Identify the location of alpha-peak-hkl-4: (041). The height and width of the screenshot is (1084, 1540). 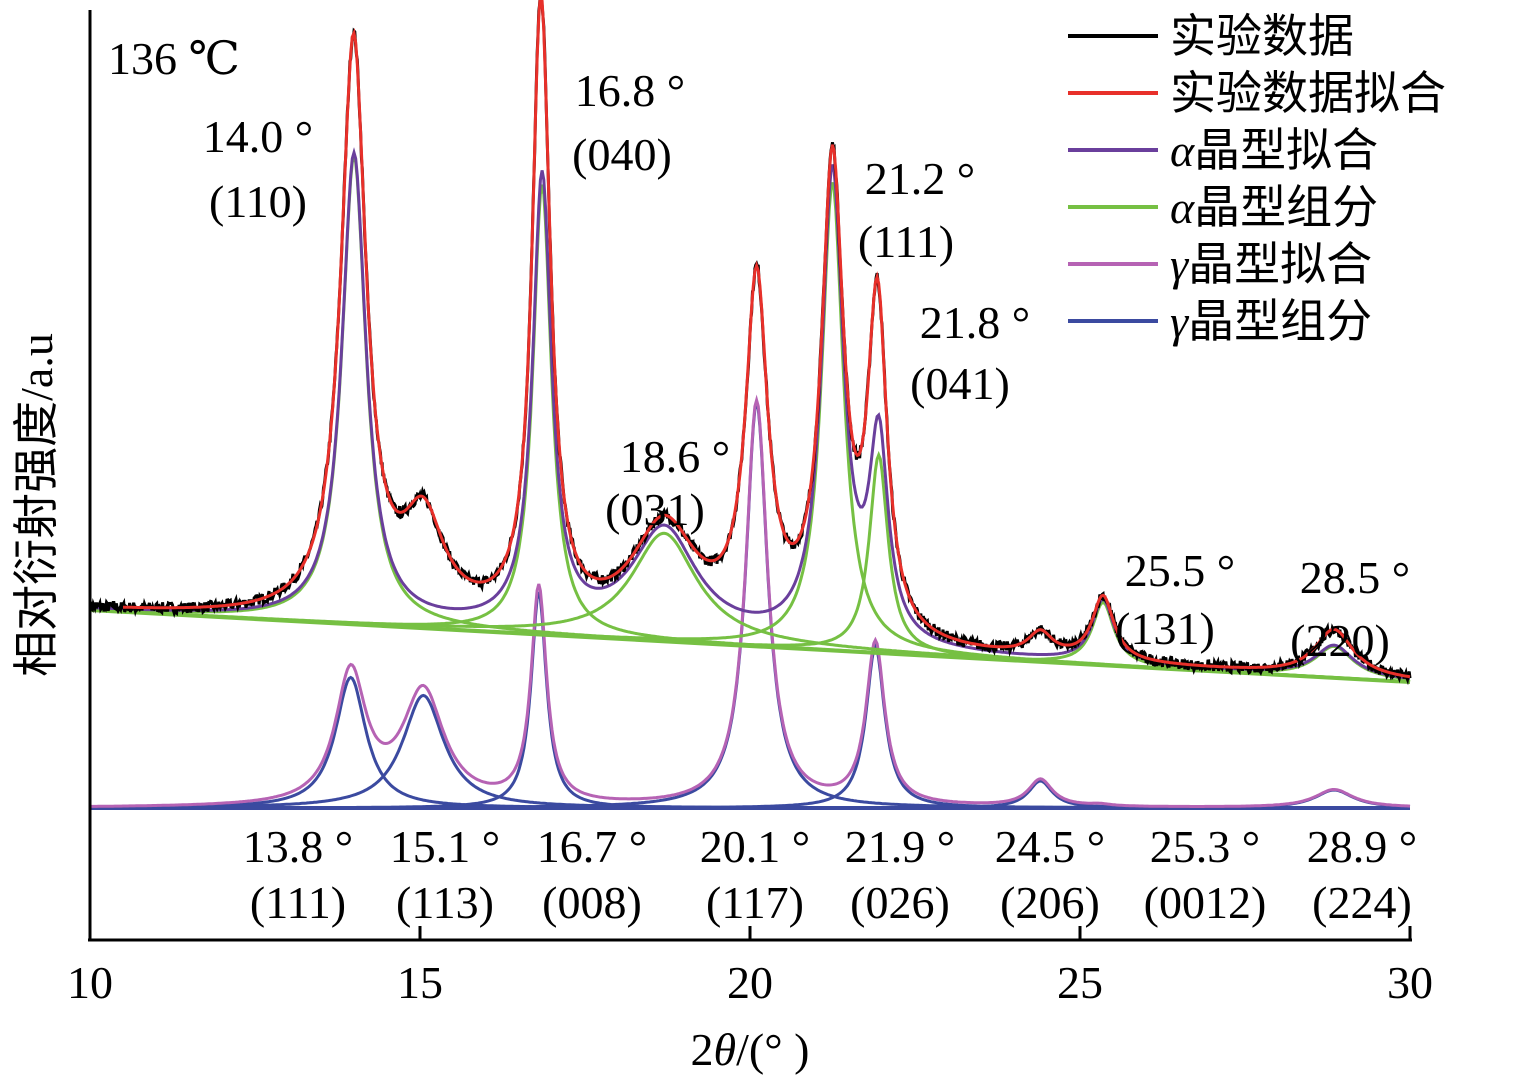
(960, 383).